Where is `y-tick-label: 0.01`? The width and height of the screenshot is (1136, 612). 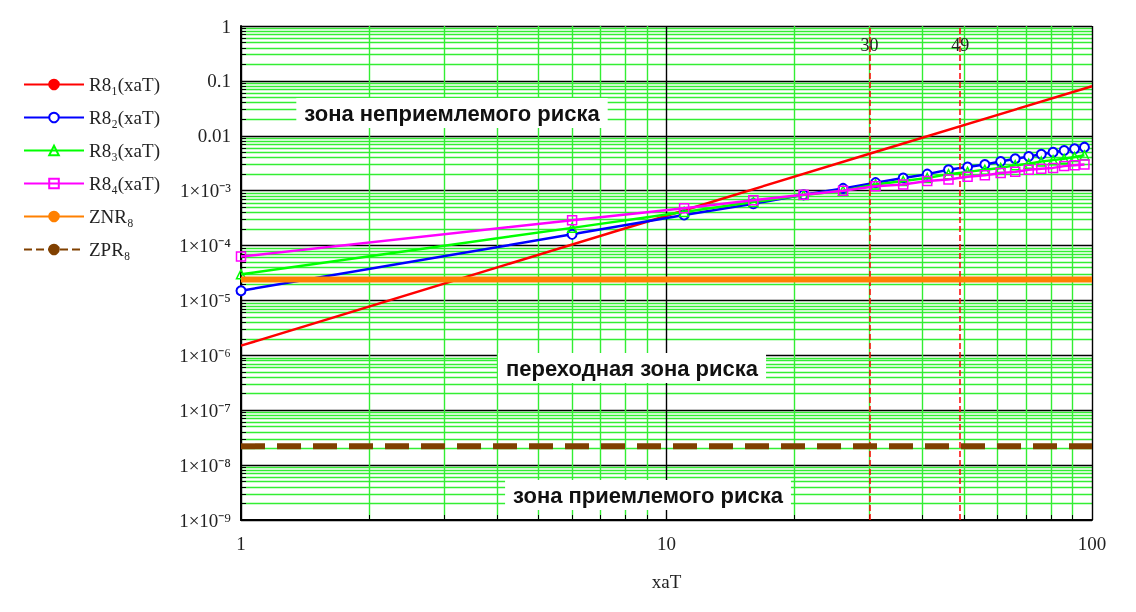 y-tick-label: 0.01 is located at coordinates (214, 136).